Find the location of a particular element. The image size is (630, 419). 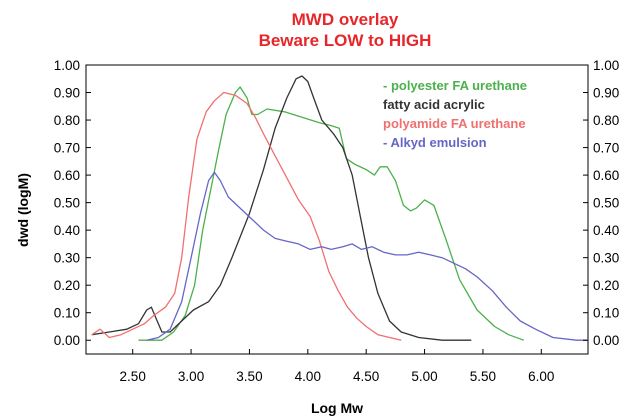

y-tick-label-left: 0.30 is located at coordinates (67, 258).